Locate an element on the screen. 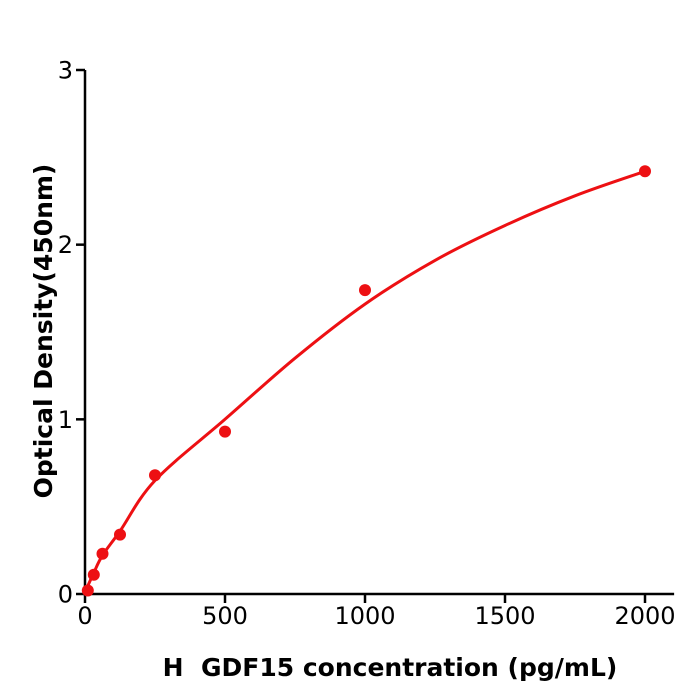 The image size is (700, 700). x-tick-label: 2000 is located at coordinates (644, 616).